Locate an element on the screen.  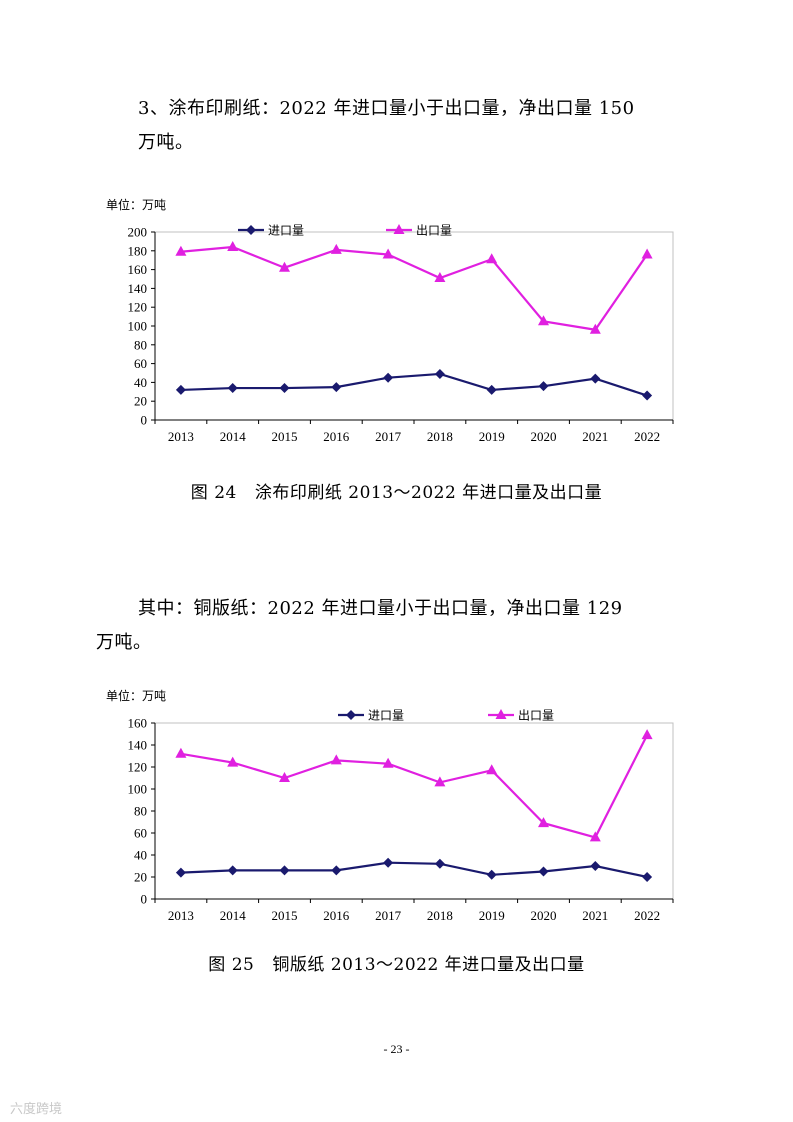
caption-text: 涂布印刷纸 2013～2022 年进口量及出口量 is located at coordinates (428, 493).